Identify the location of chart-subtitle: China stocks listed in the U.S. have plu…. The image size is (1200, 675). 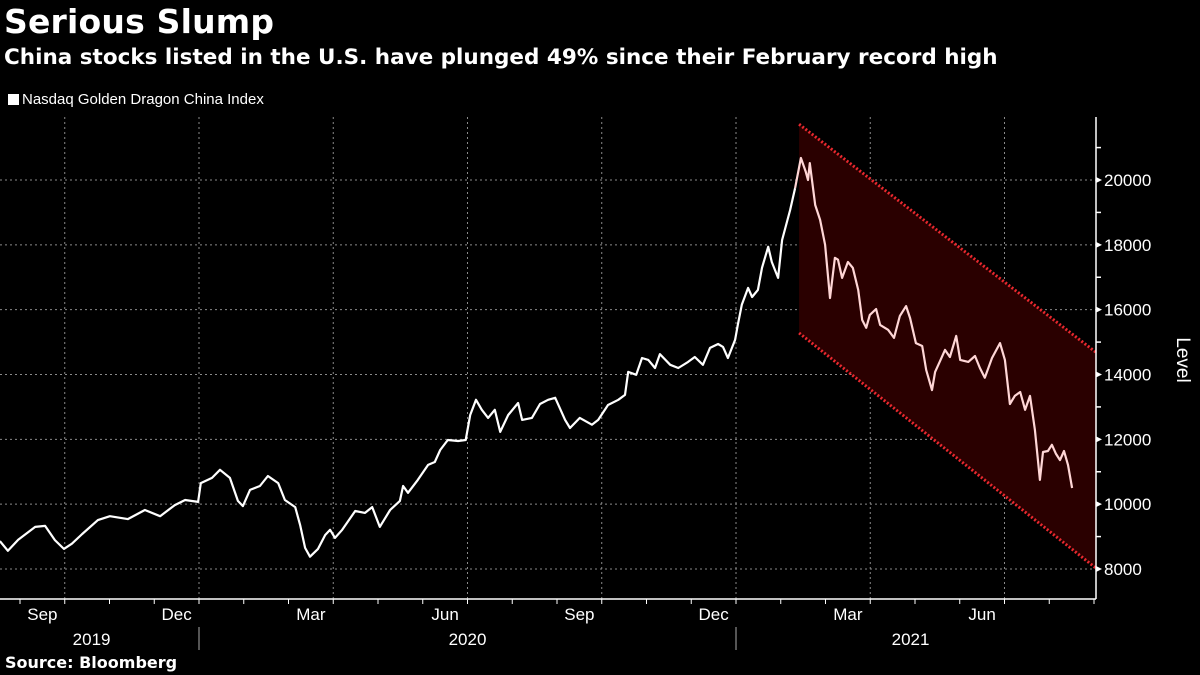
(501, 57).